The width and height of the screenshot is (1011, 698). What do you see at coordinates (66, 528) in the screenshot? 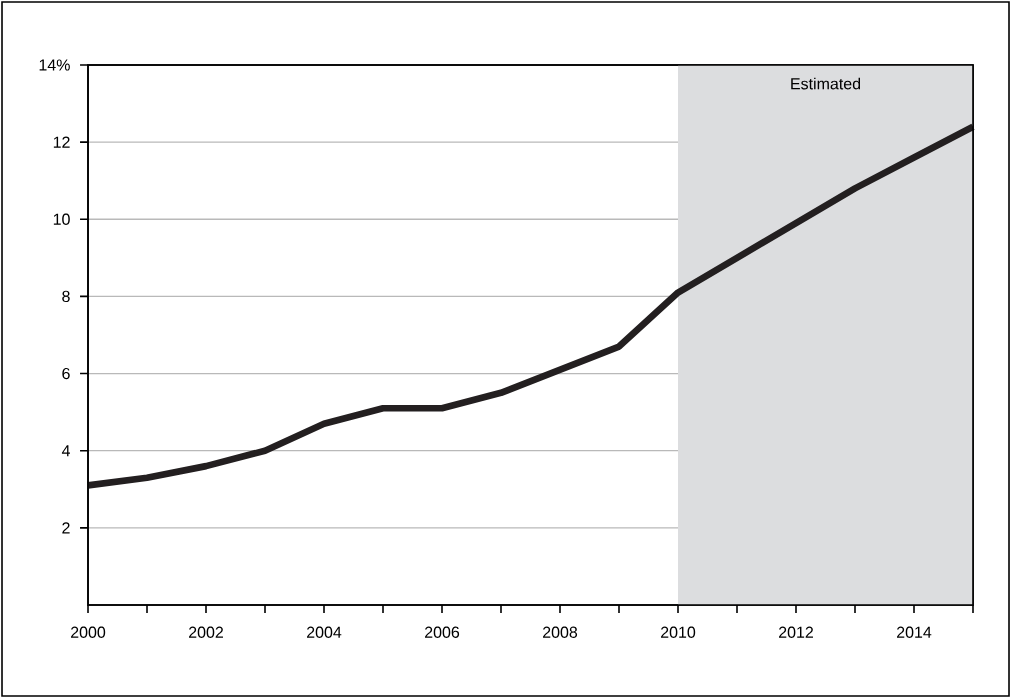
I see `y-tick-label: 2` at bounding box center [66, 528].